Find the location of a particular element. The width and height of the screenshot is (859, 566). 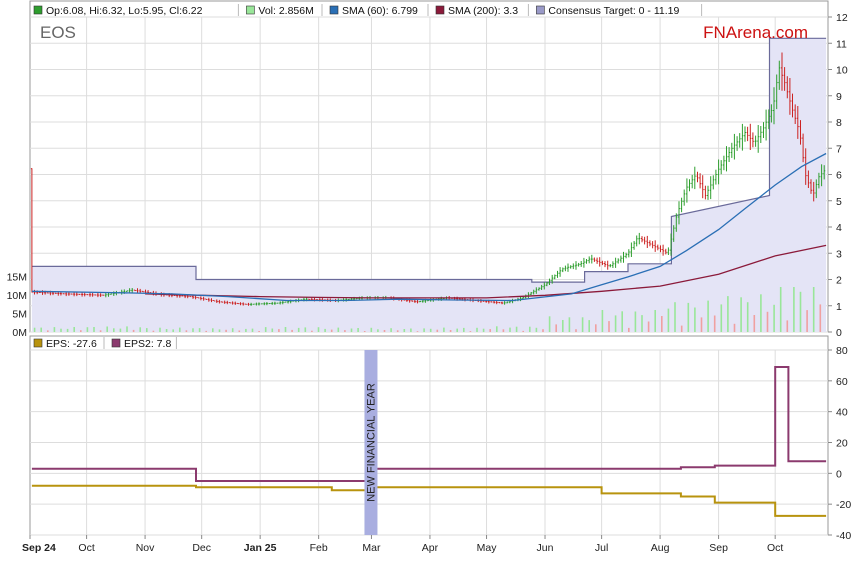

price-tick-label: 1 is located at coordinates (839, 307).